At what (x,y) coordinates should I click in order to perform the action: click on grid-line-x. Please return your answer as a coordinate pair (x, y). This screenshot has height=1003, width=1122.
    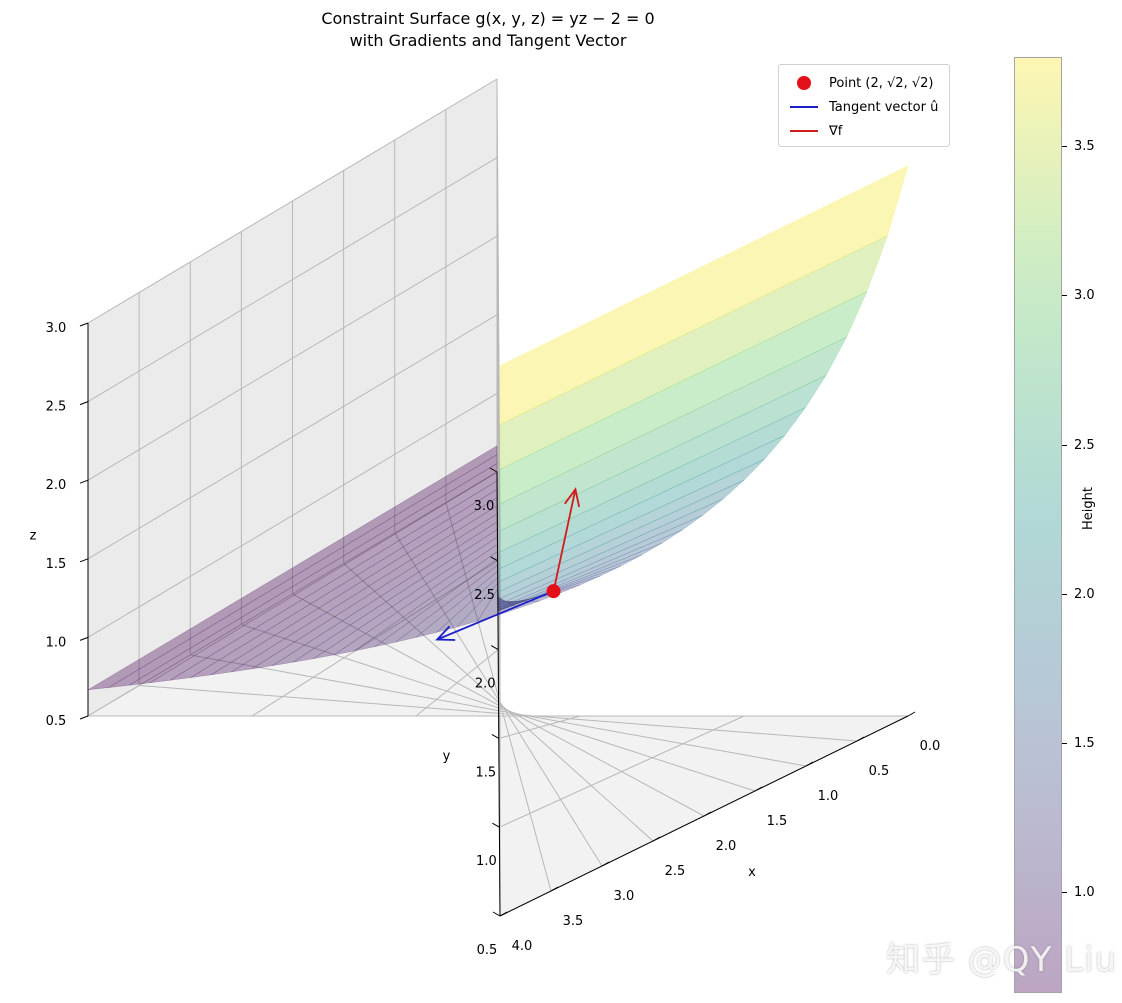
    Looking at the image, I should click on (498, 713).